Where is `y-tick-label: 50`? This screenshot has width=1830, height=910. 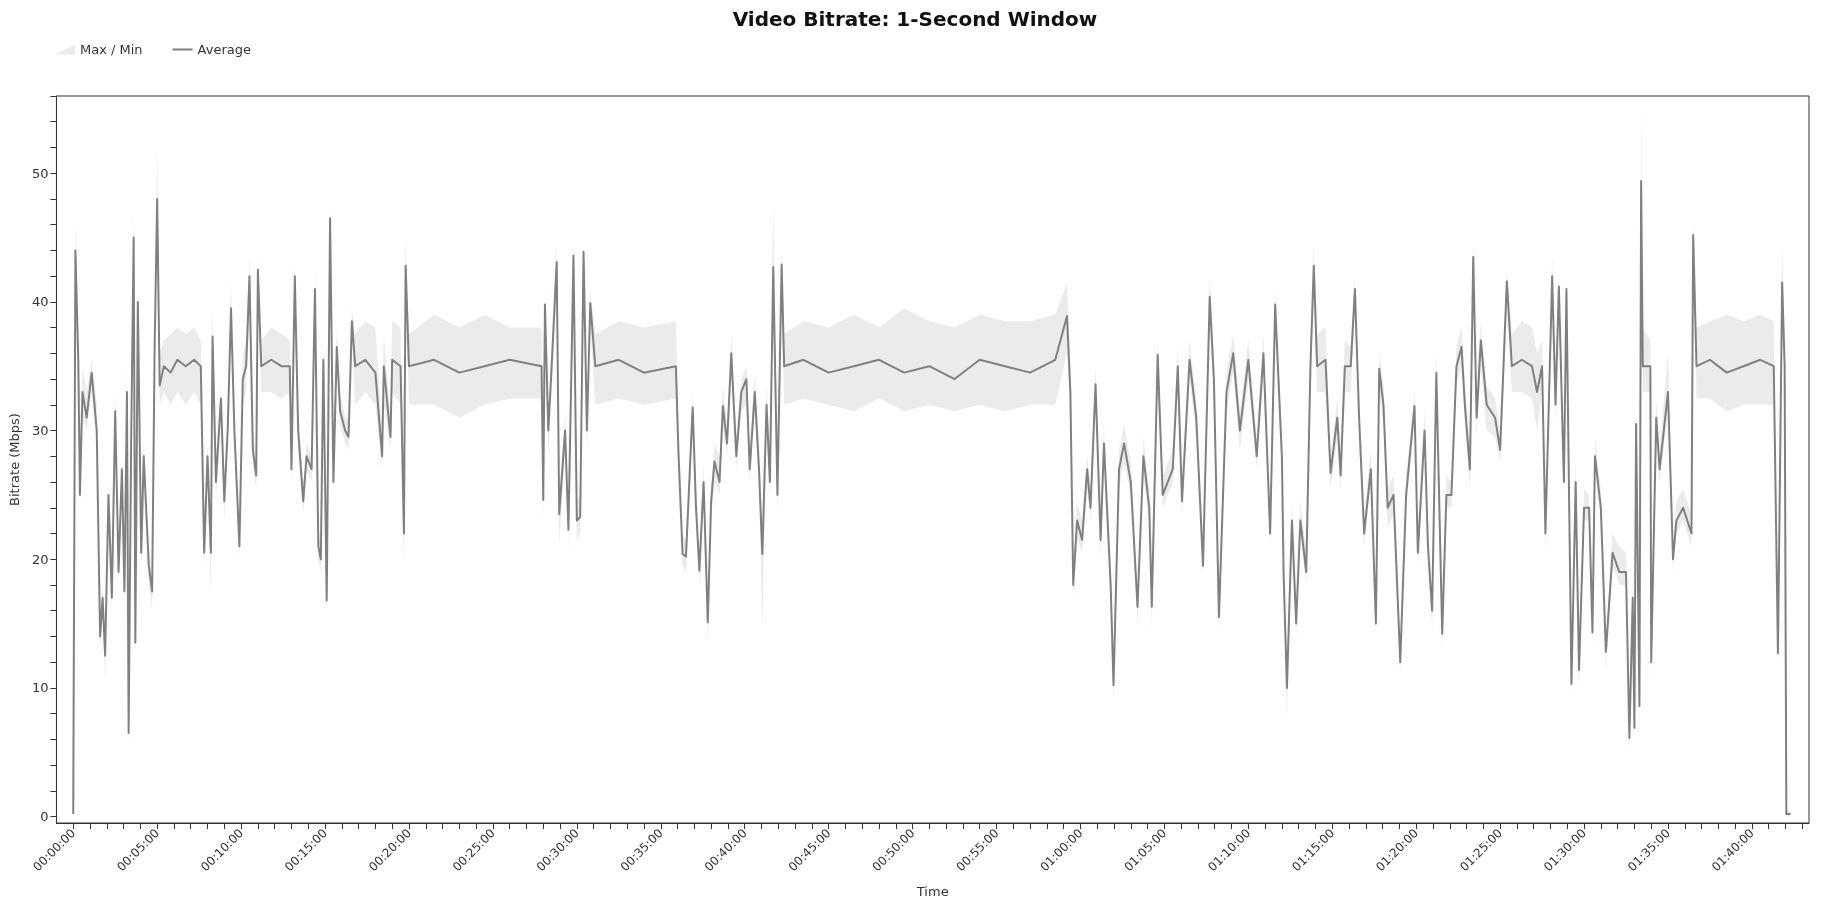 y-tick-label: 50 is located at coordinates (40, 173).